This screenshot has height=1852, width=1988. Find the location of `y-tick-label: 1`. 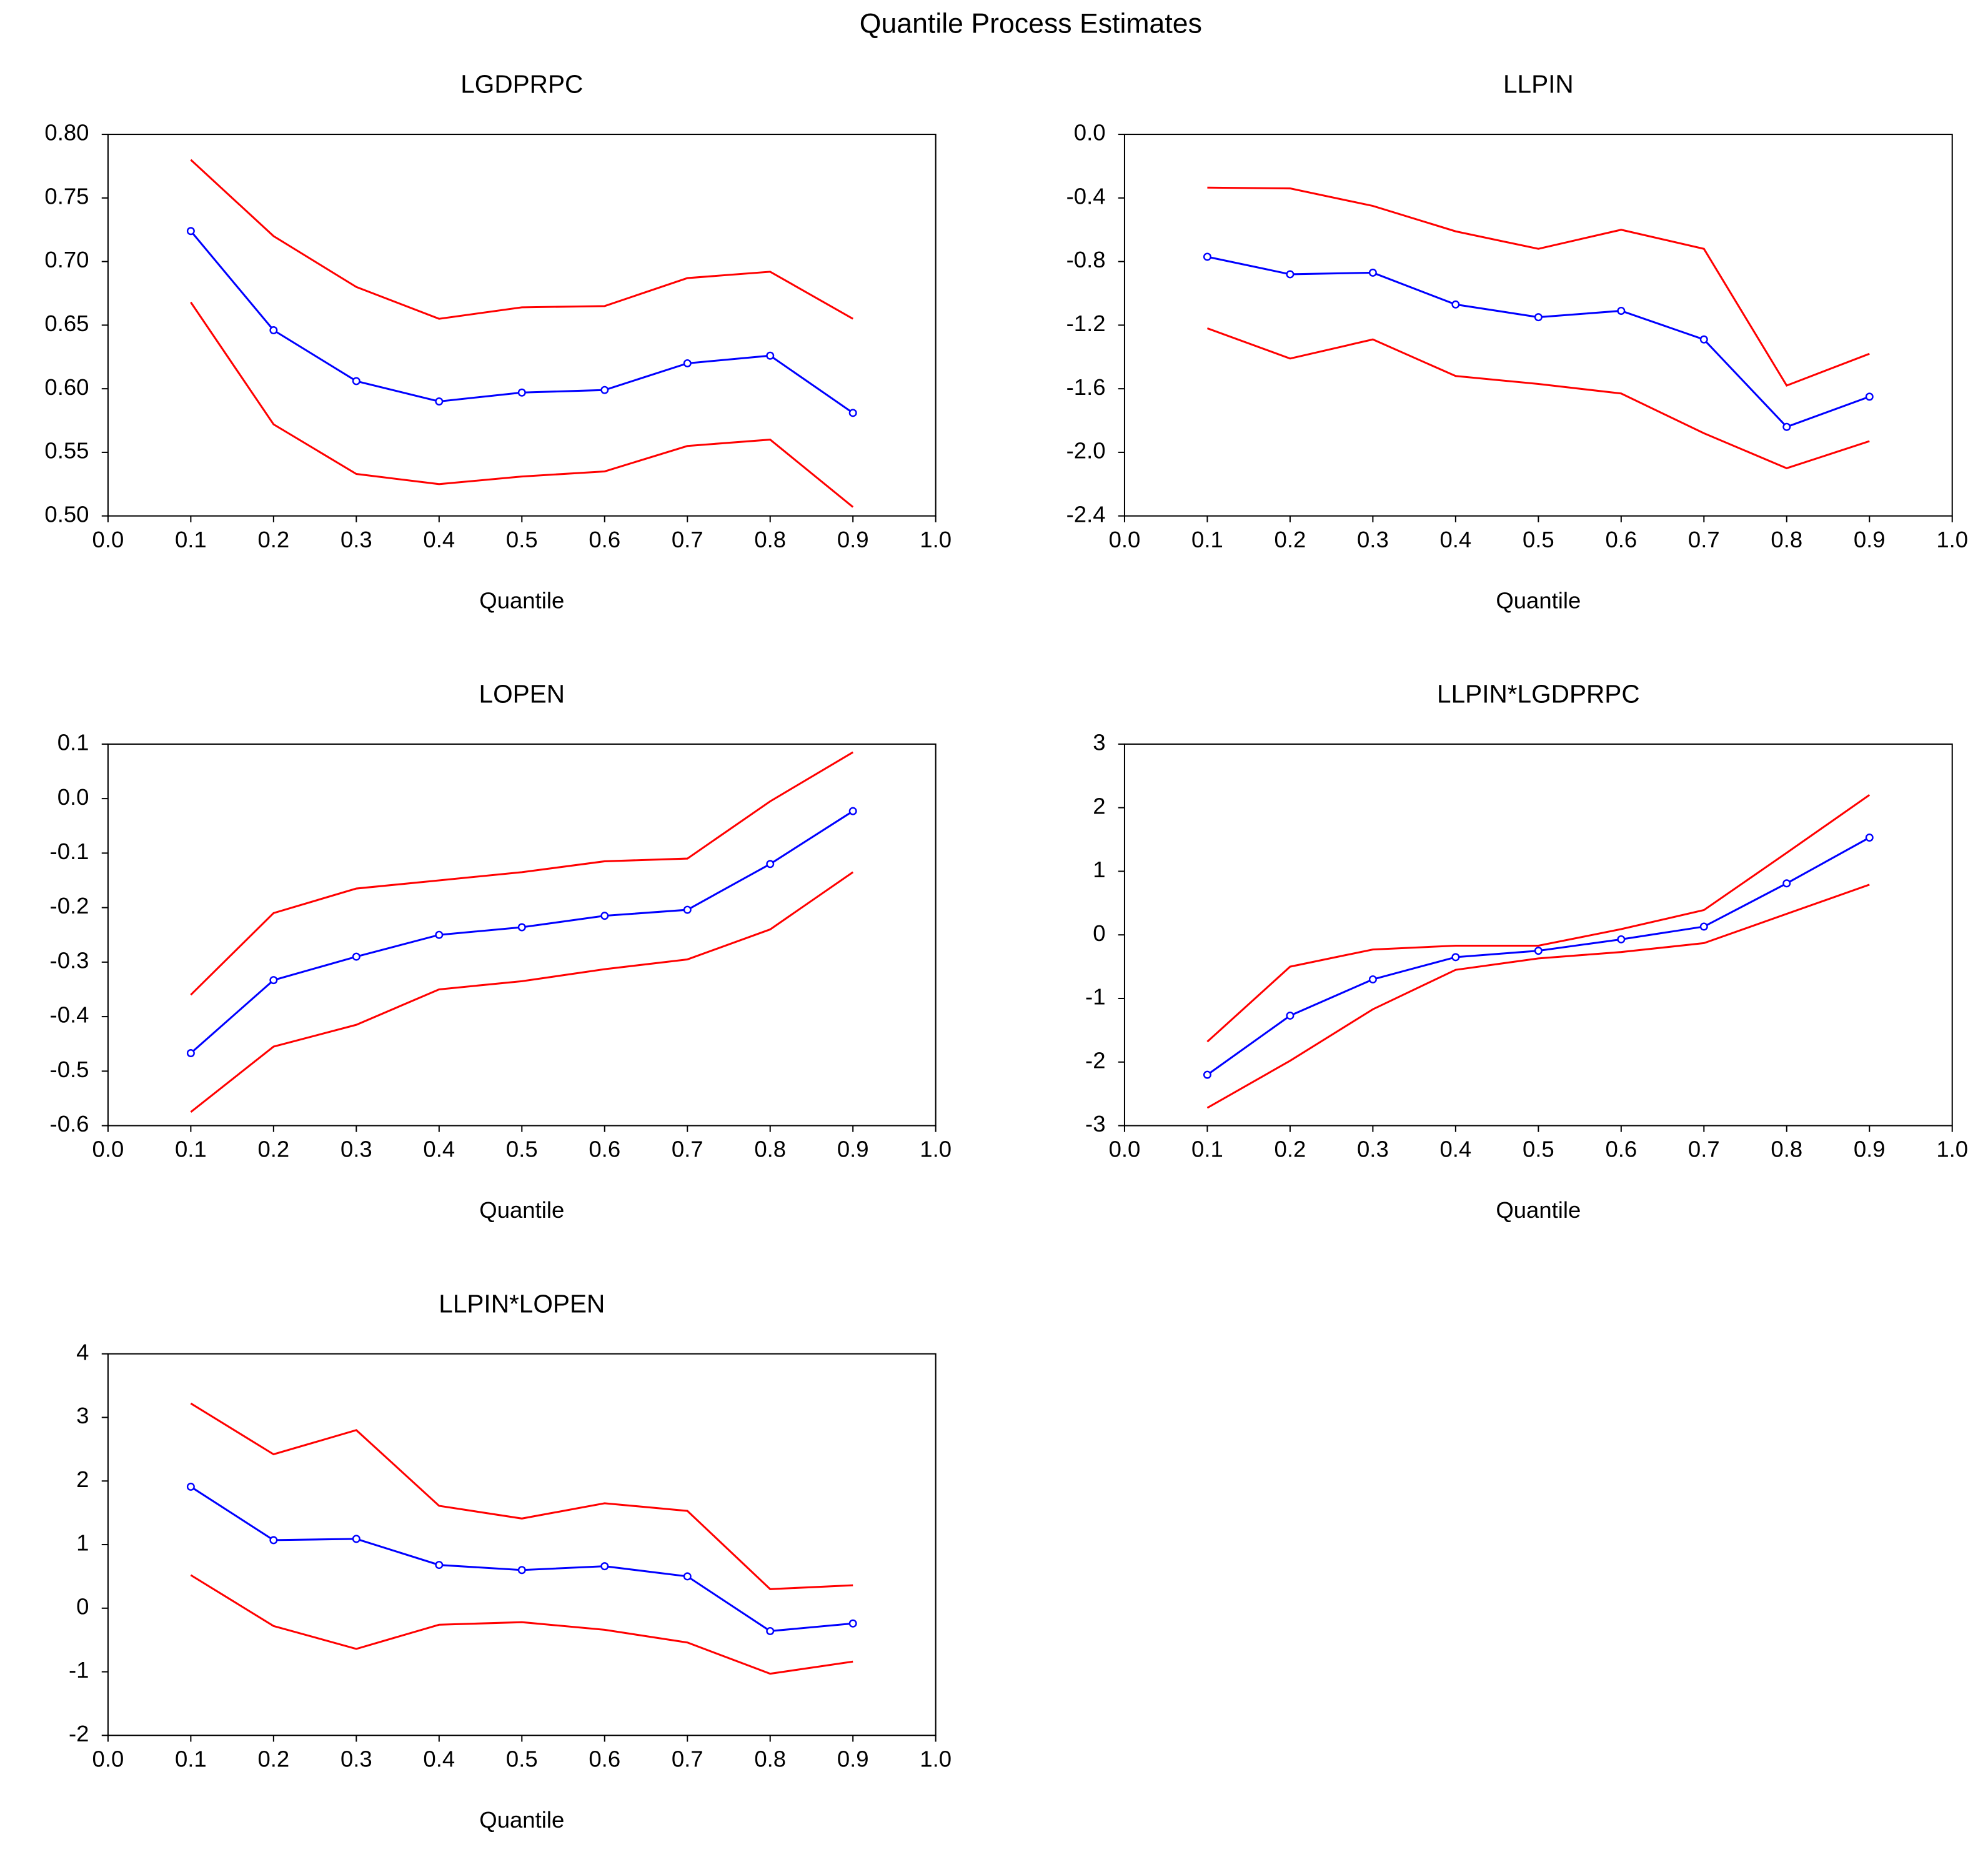

y-tick-label: 1 is located at coordinates (1099, 869).